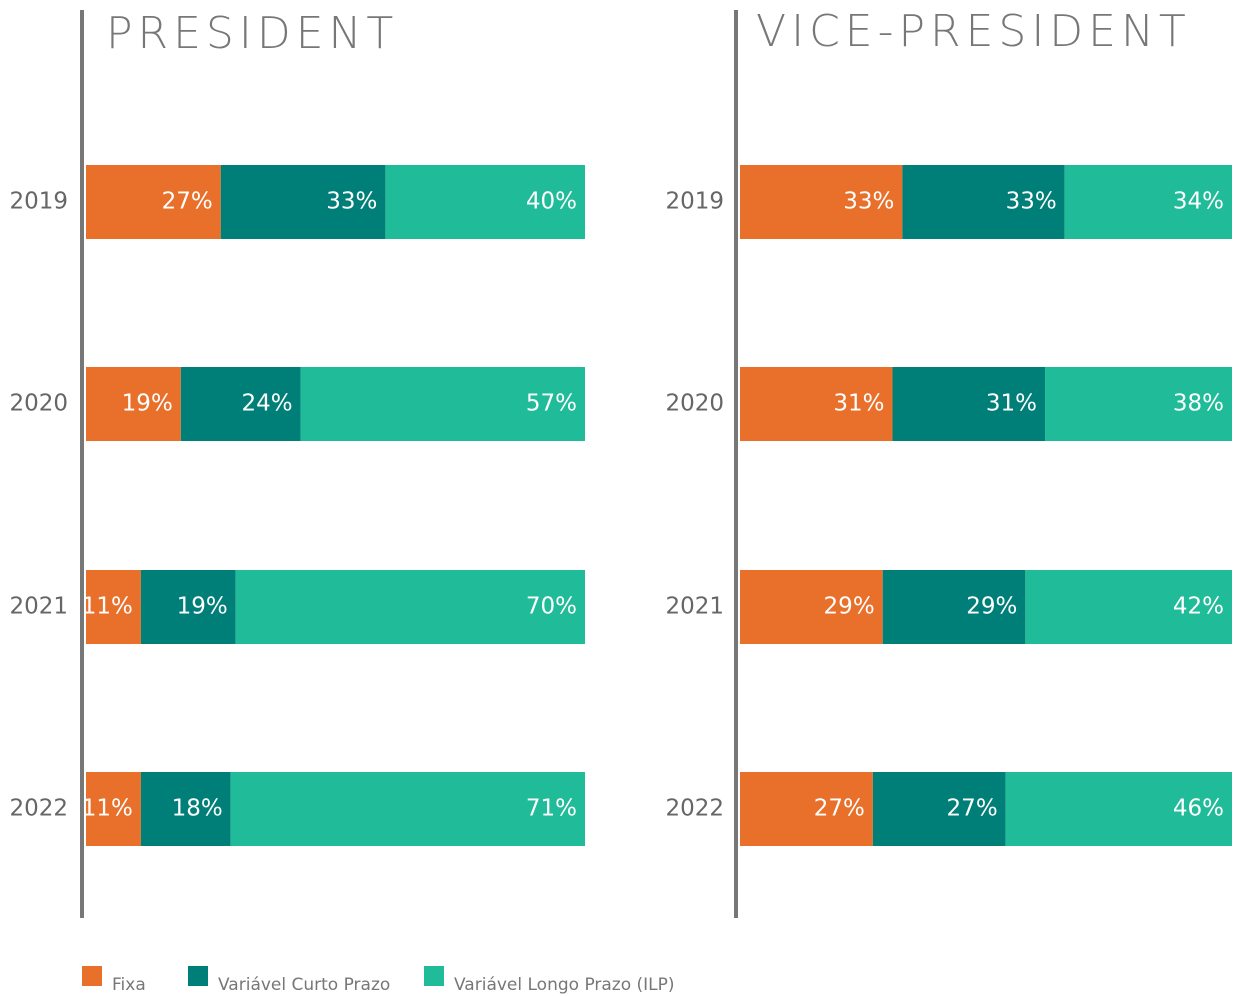 The image size is (1241, 996). What do you see at coordinates (551, 404) in the screenshot?
I see `data-label: 57%` at bounding box center [551, 404].